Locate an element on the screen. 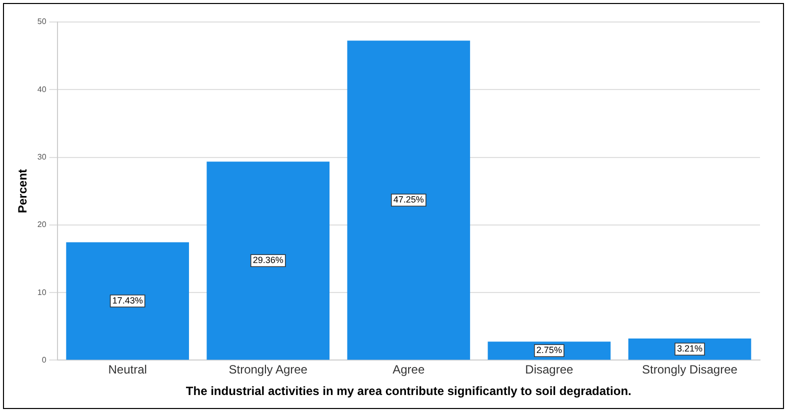 This screenshot has height=414, width=789. y-tick-label: 20 is located at coordinates (42, 225).